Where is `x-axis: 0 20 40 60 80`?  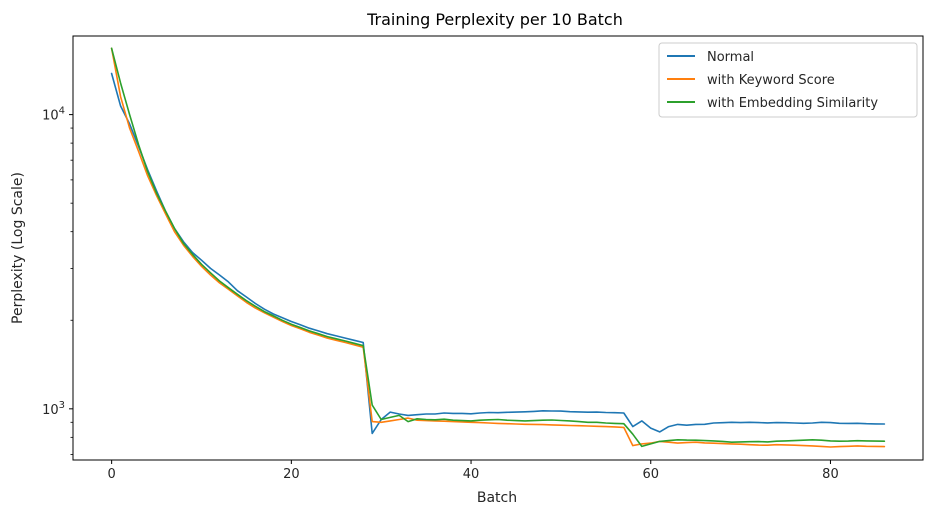
x-axis: 0 20 40 60 80 is located at coordinates (473, 471).